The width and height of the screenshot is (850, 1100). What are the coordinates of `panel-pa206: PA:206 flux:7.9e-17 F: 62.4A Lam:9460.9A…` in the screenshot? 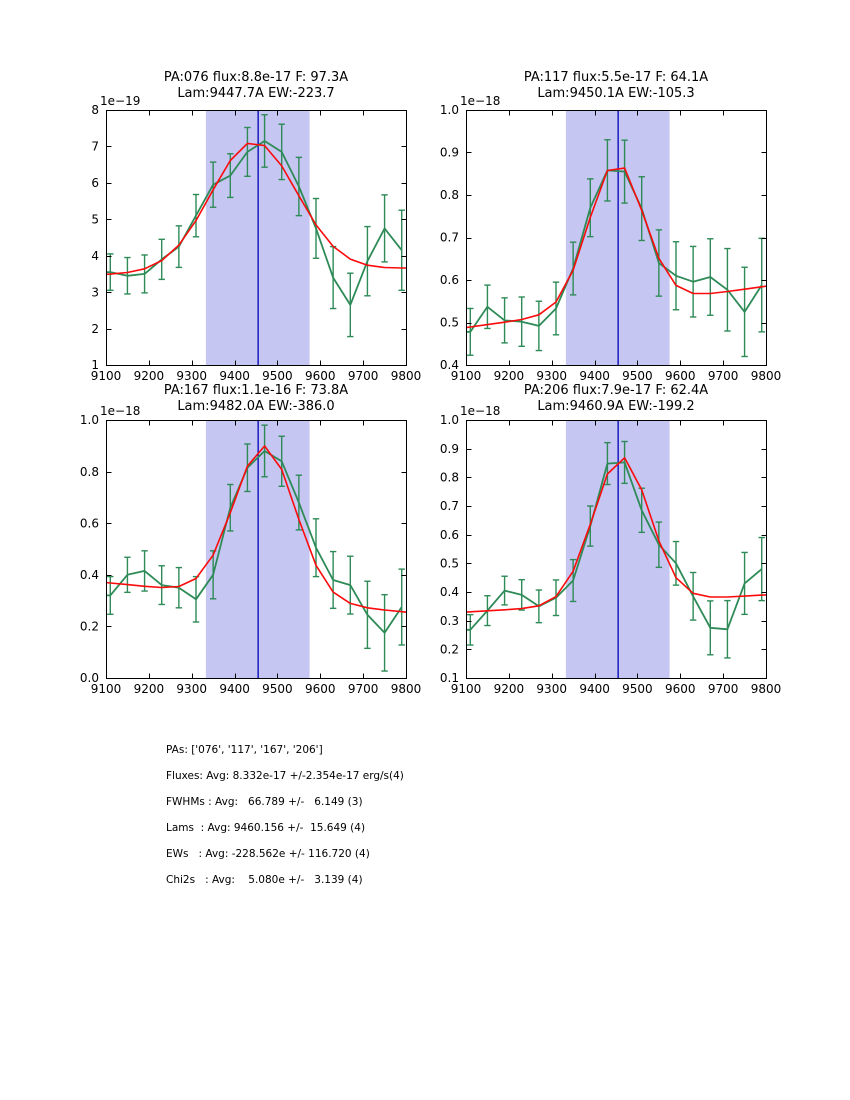 It's located at (620, 548).